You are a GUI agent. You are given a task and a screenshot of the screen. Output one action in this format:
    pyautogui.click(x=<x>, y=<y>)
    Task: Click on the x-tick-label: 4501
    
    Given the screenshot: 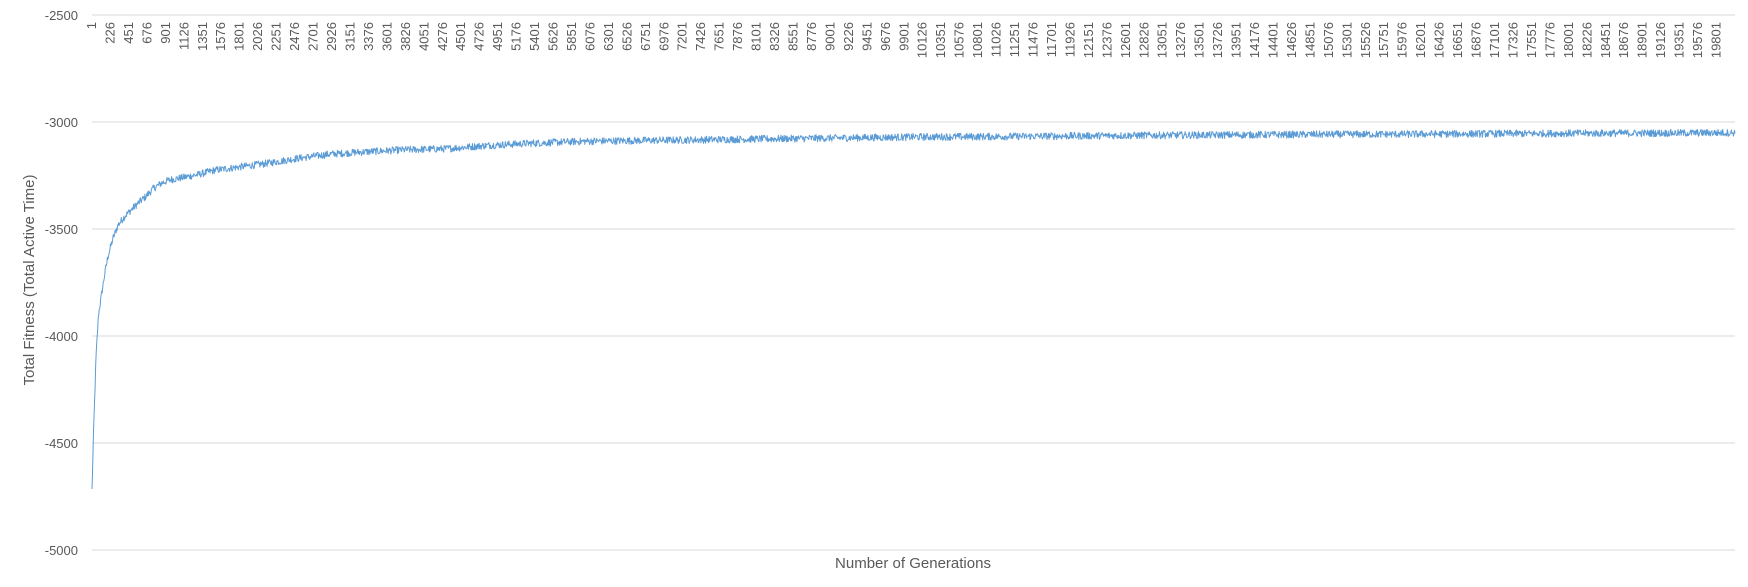 What is the action you would take?
    pyautogui.click(x=460, y=36)
    